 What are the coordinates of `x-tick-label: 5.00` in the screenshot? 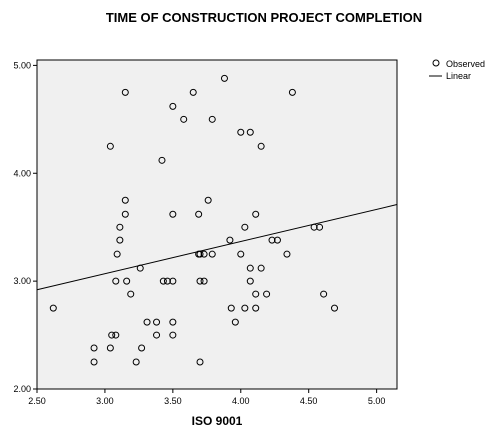 It's located at (377, 401).